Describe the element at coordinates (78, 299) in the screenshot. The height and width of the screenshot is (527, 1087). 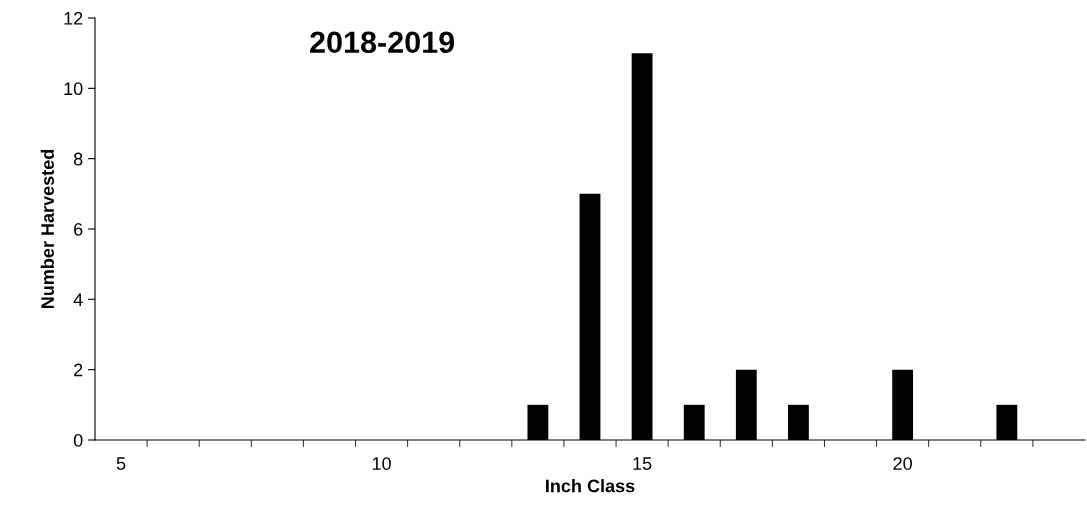
I see `y-tick-label: 4` at that location.